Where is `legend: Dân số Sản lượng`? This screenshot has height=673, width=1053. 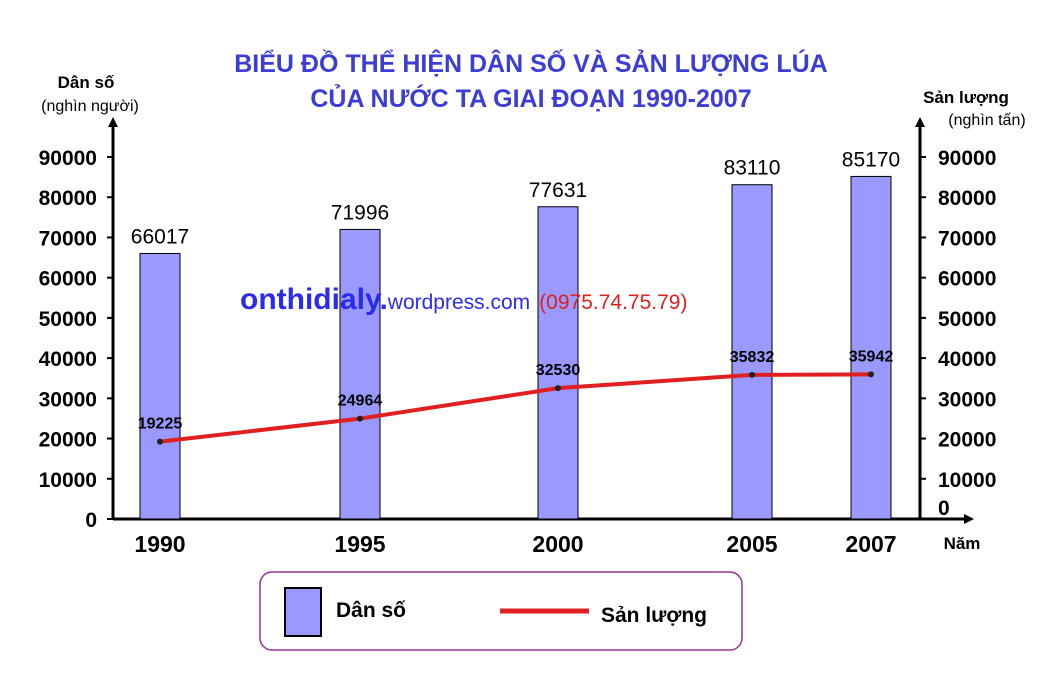
legend: Dân số Sản lượng is located at coordinates (501, 611).